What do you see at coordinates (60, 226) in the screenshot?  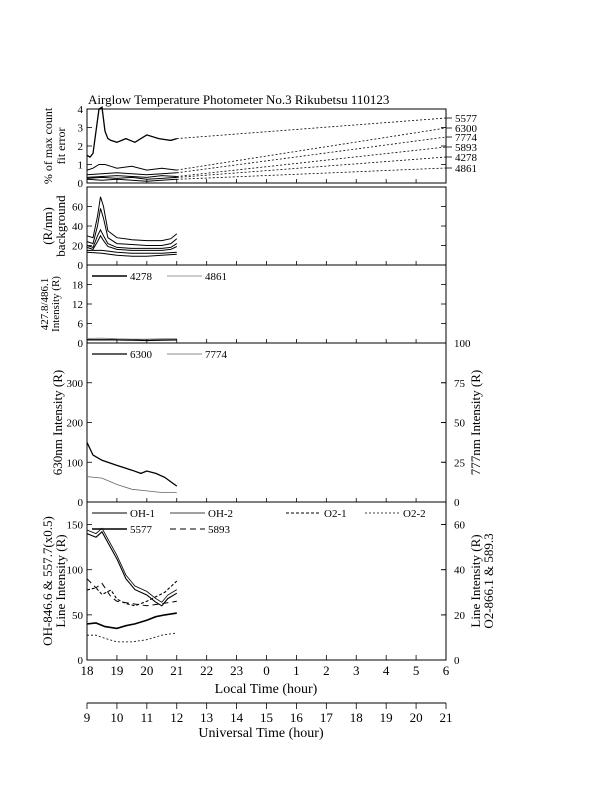 I see `y-axis-label: background` at bounding box center [60, 226].